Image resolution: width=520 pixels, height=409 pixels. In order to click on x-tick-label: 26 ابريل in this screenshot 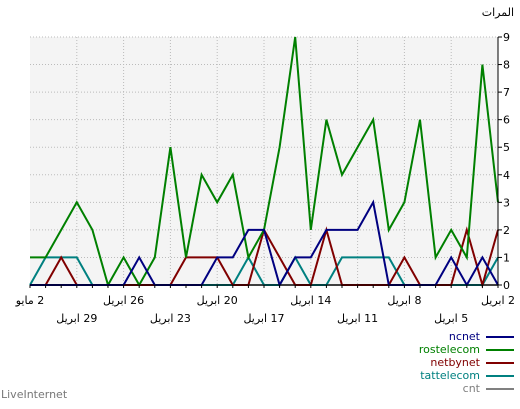, I will do `click(123, 300)`.